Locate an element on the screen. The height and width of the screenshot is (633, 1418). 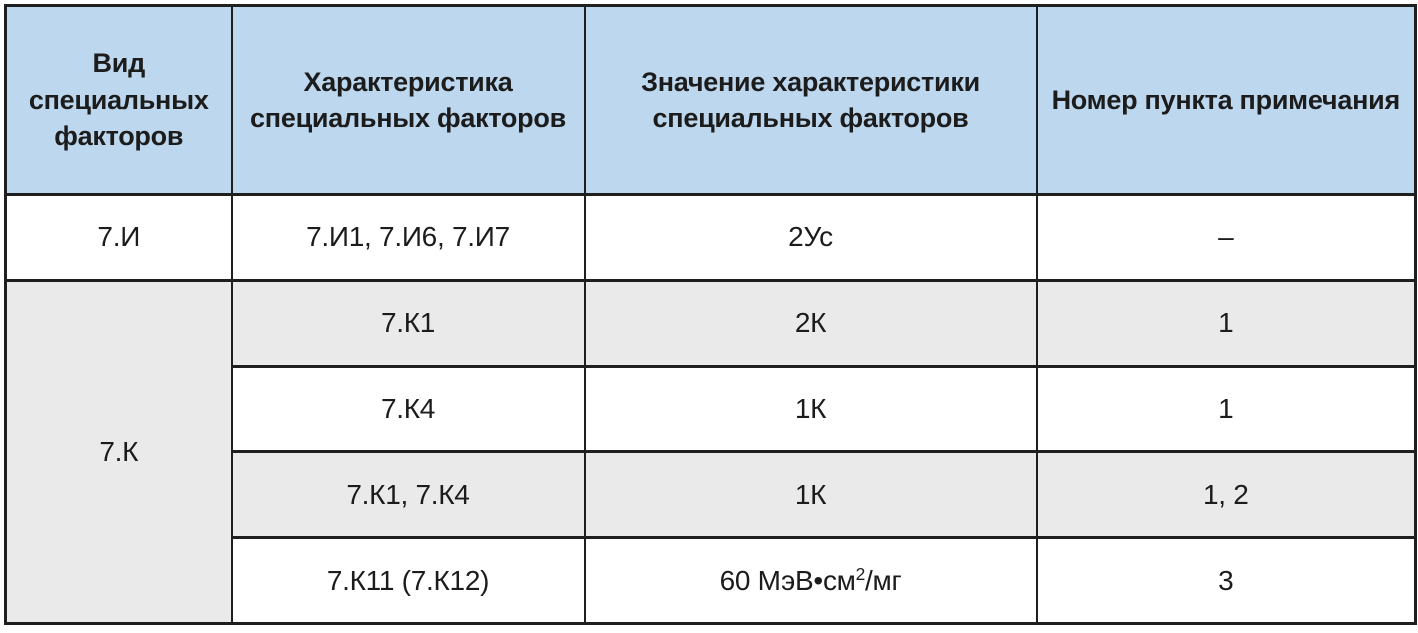
note-cell: – is located at coordinates (1226, 237).